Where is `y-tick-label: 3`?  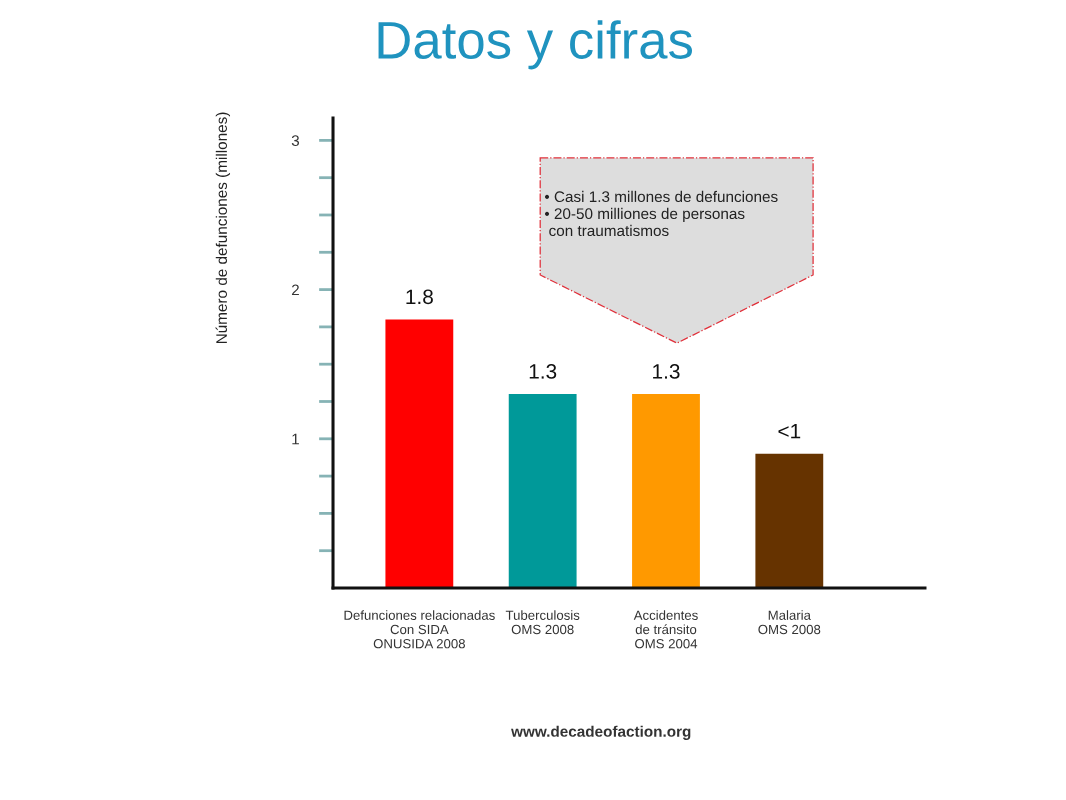
y-tick-label: 3 is located at coordinates (295, 141).